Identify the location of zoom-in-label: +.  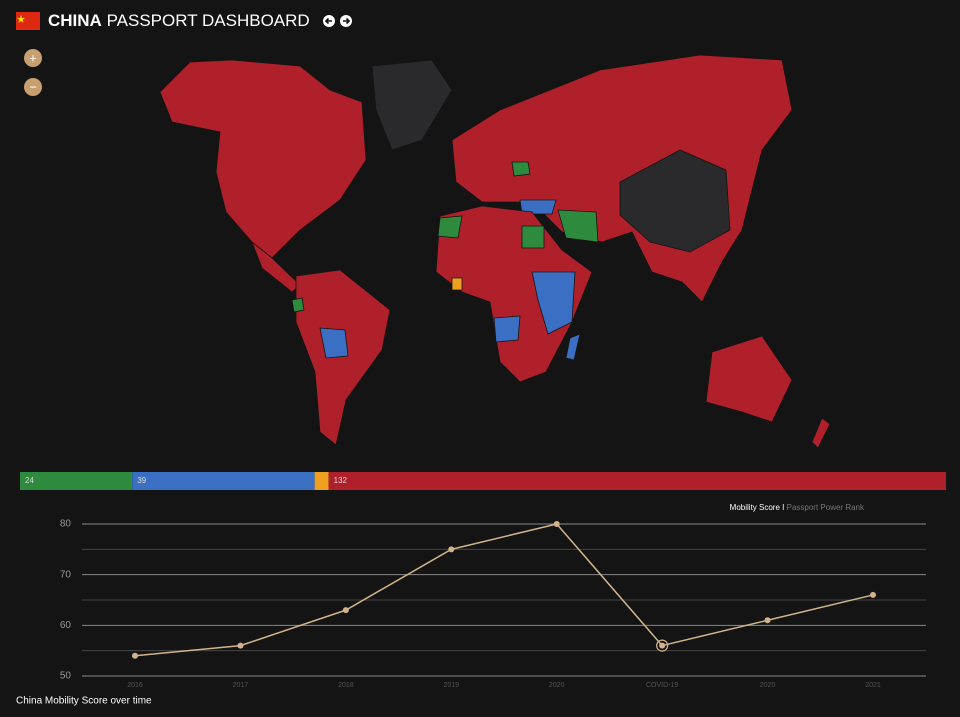
(33, 57).